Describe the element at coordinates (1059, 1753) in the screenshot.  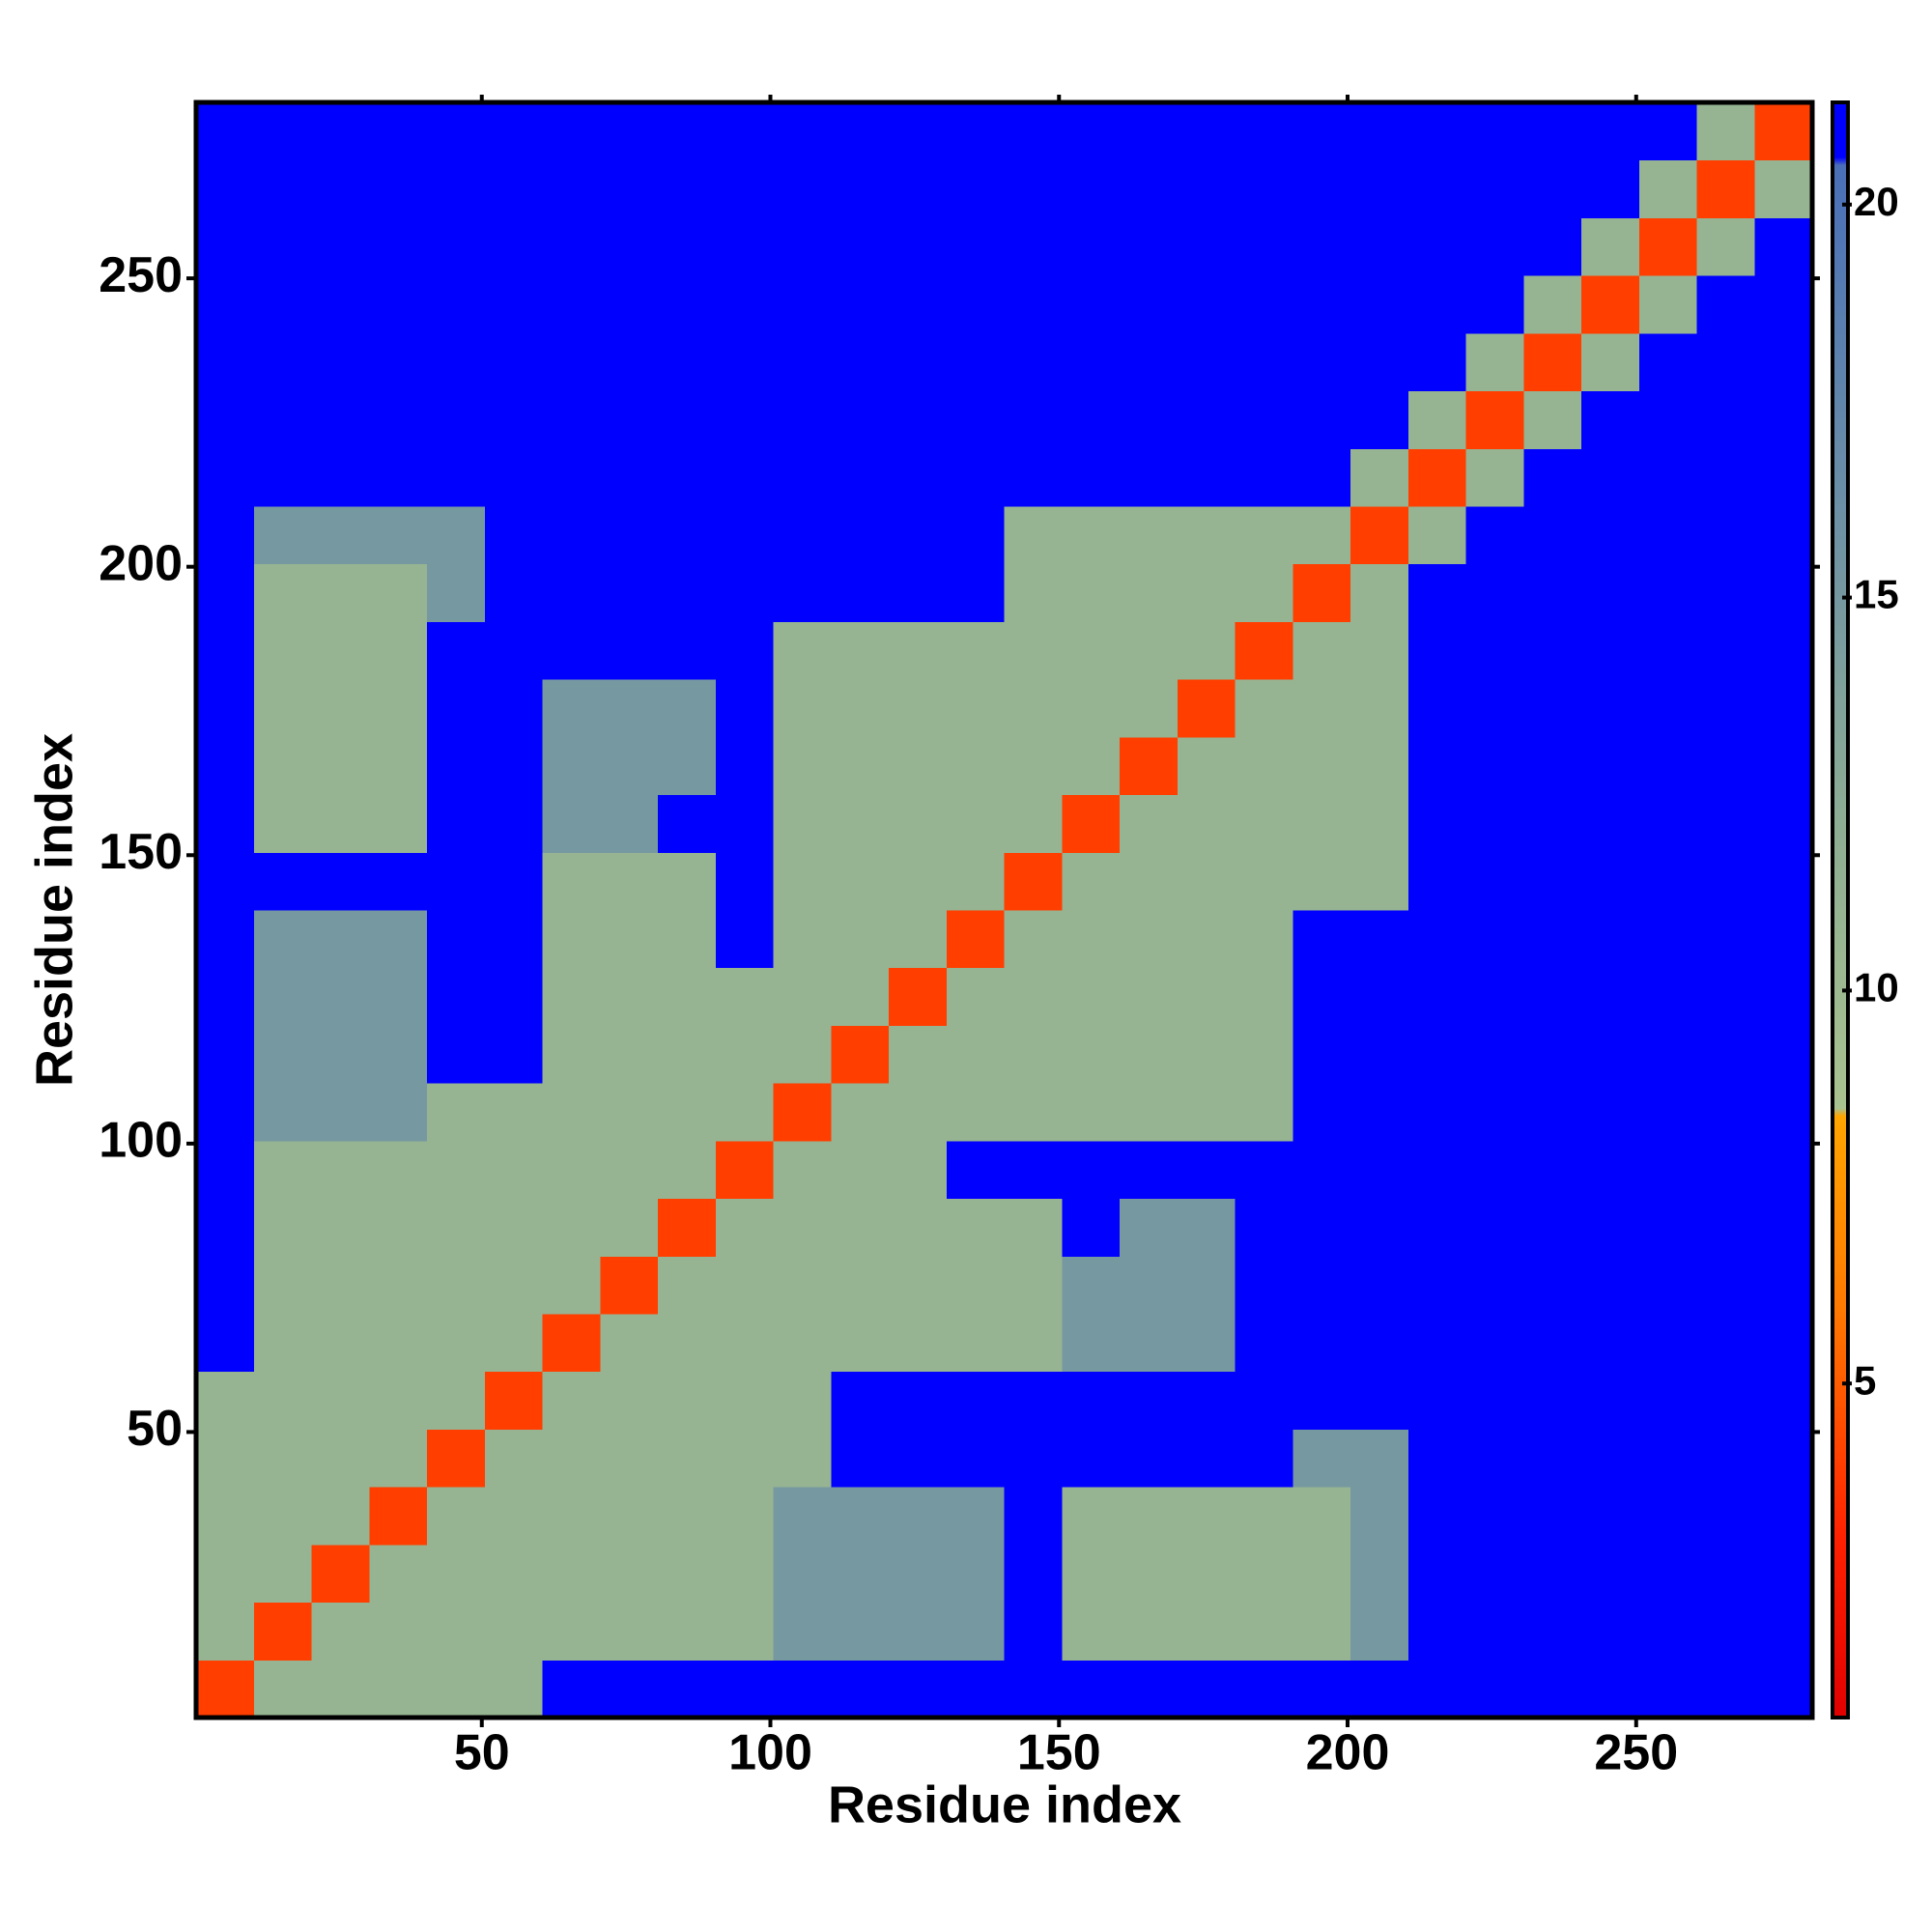
I see `x-tick-label: 150` at that location.